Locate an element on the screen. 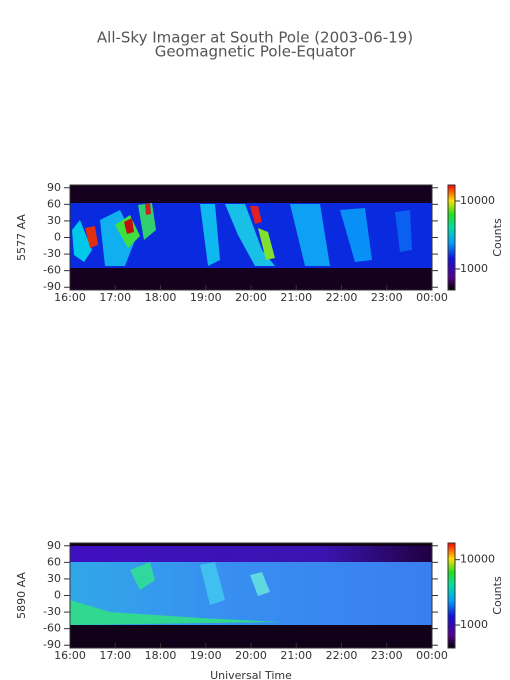 The image size is (510, 680). chart-subtitle: Geomagnetic Pole-Equator is located at coordinates (255, 52).